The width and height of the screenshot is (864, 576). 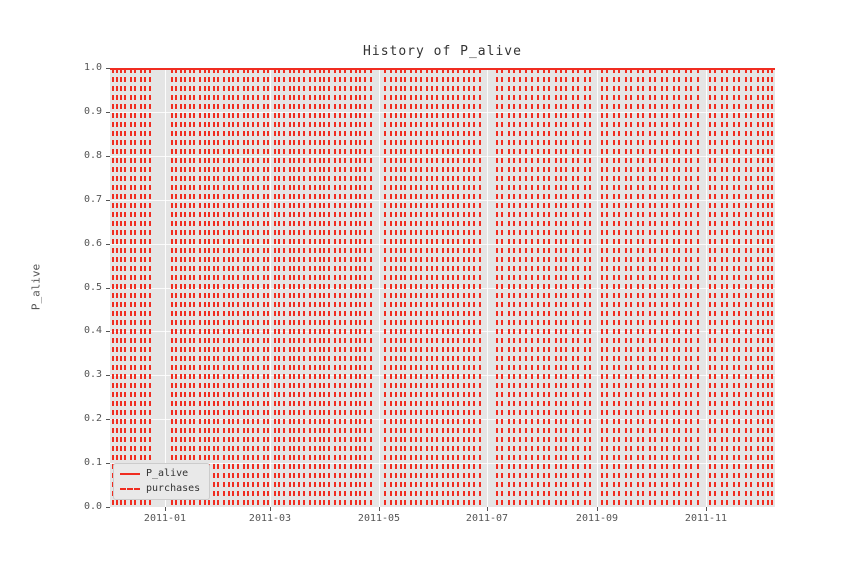 What do you see at coordinates (270, 518) in the screenshot?
I see `x-tick-label: 2011-03` at bounding box center [270, 518].